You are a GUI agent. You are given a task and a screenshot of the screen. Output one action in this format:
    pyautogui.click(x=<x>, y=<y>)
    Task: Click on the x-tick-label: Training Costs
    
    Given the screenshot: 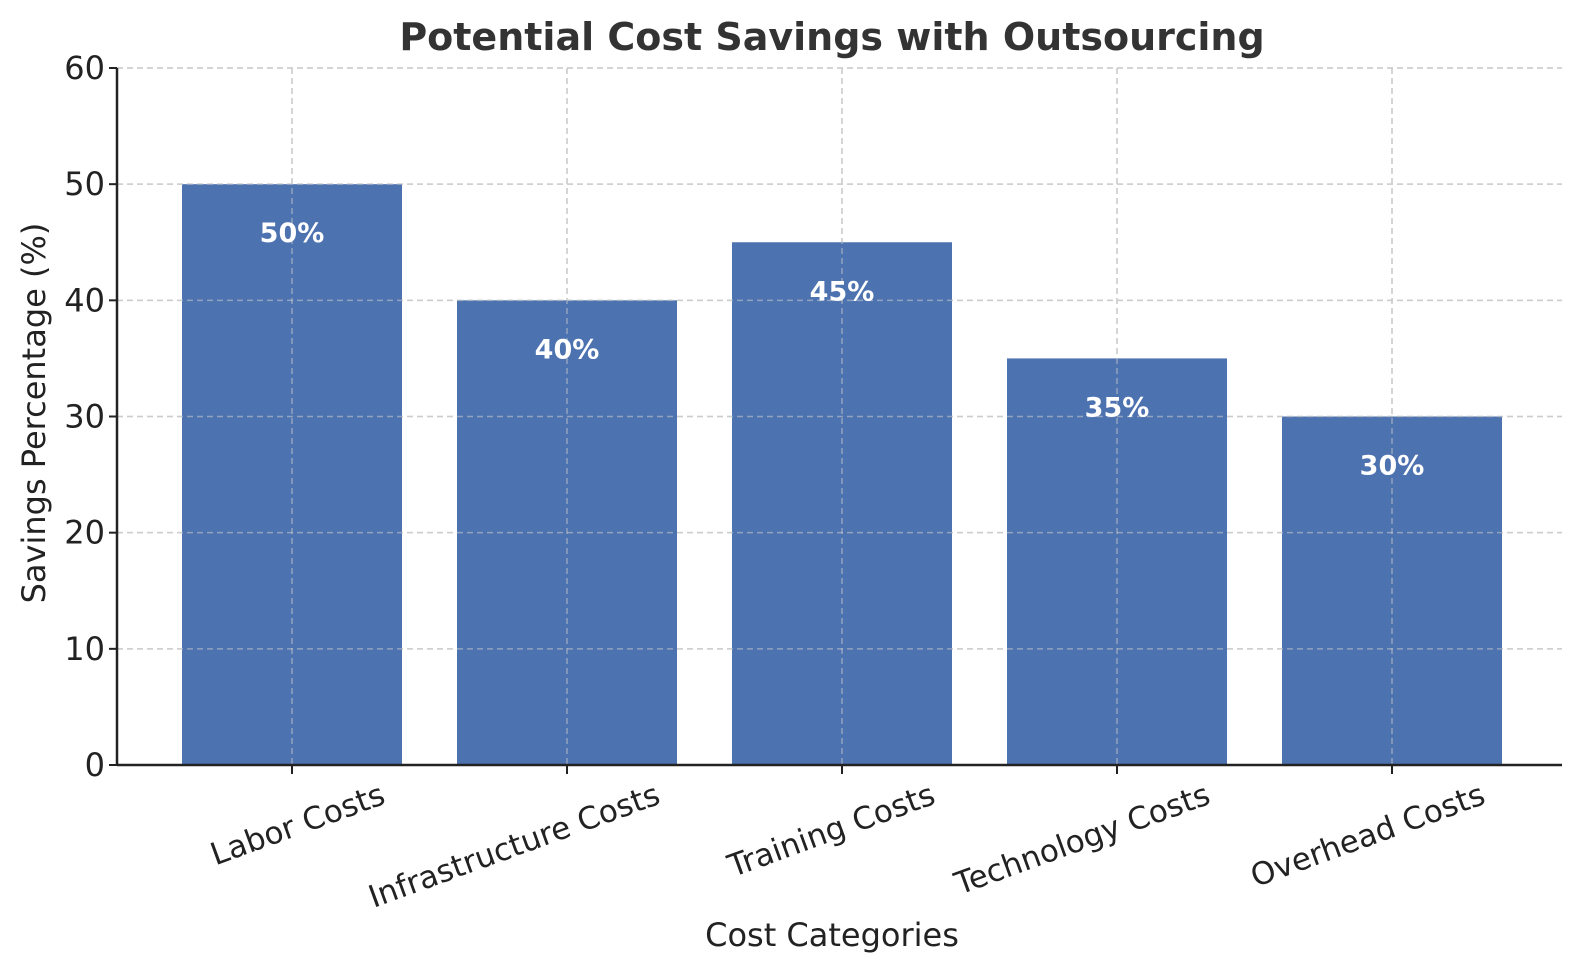 What is the action you would take?
    pyautogui.click(x=830, y=831)
    